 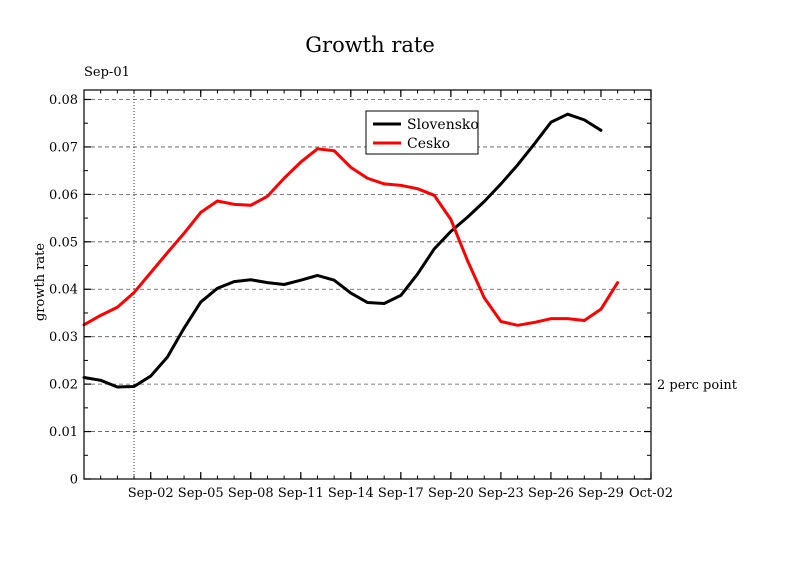 I want to click on y-tick-label: 0.04, so click(x=63, y=290).